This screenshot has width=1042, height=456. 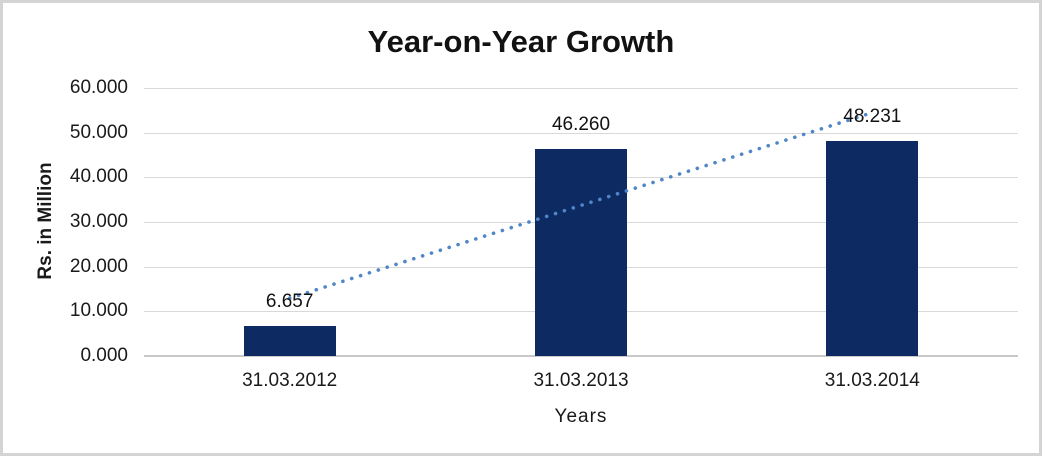 What do you see at coordinates (104, 355) in the screenshot?
I see `y-tick-label: 0.000` at bounding box center [104, 355].